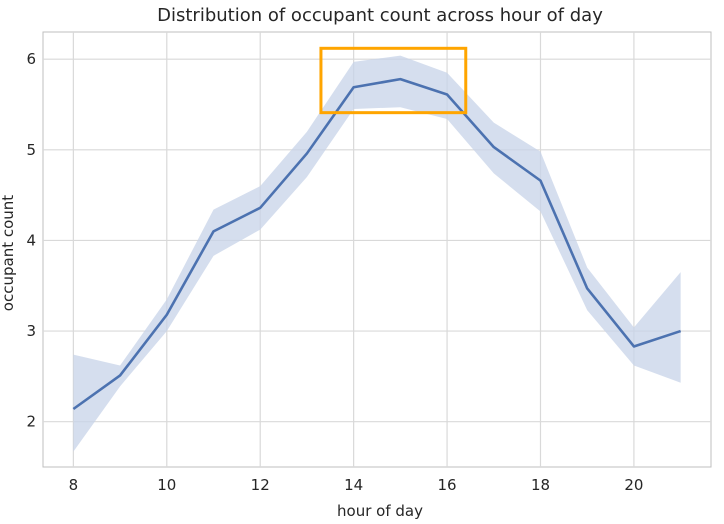 The height and width of the screenshot is (524, 724). I want to click on y-axis-label: occupant count, so click(8, 253).